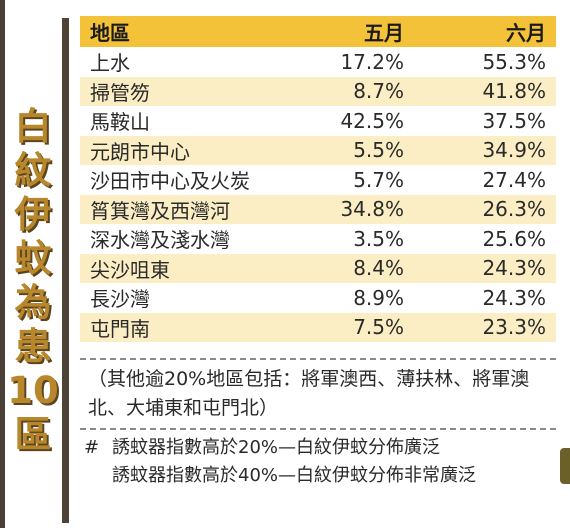  What do you see at coordinates (318, 62) in the screenshot?
I see `table-row: 上水 17.2% 55.3%` at bounding box center [318, 62].